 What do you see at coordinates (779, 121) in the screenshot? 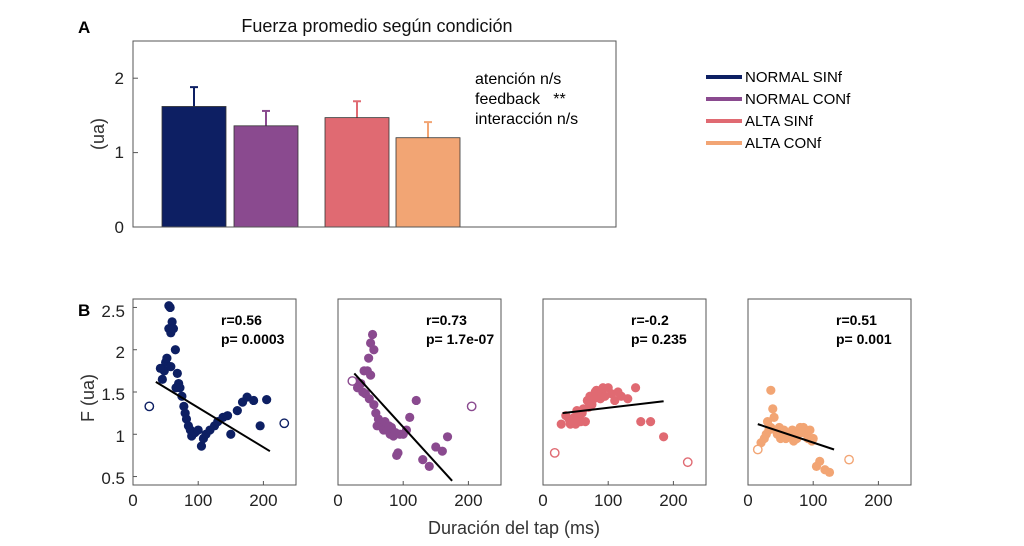
I see `legend-label: ALTA SINf` at bounding box center [779, 121].